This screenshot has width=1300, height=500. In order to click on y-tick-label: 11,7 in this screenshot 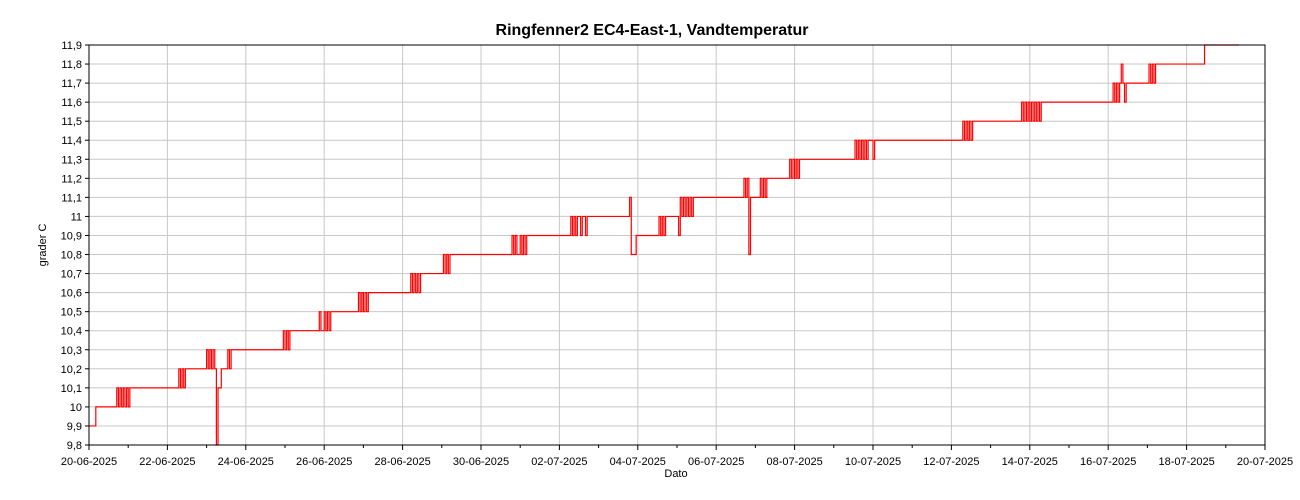, I will do `click(71, 84)`.